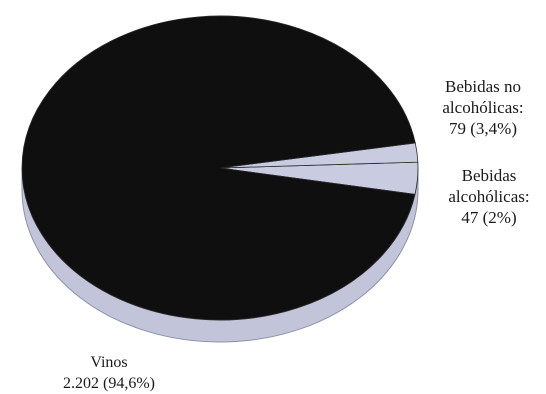  Describe the element at coordinates (489, 175) in the screenshot. I see `label-alcoholic-line1: Bebidas` at that location.